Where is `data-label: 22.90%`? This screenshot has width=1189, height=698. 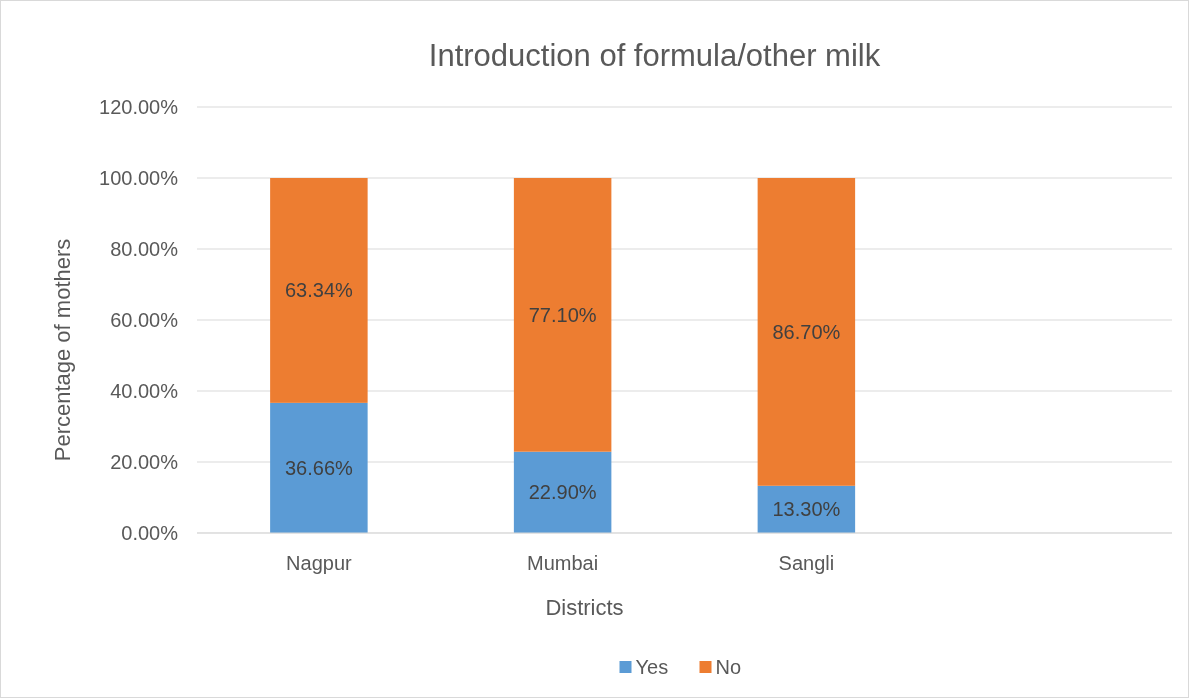 data-label: 22.90% is located at coordinates (562, 492).